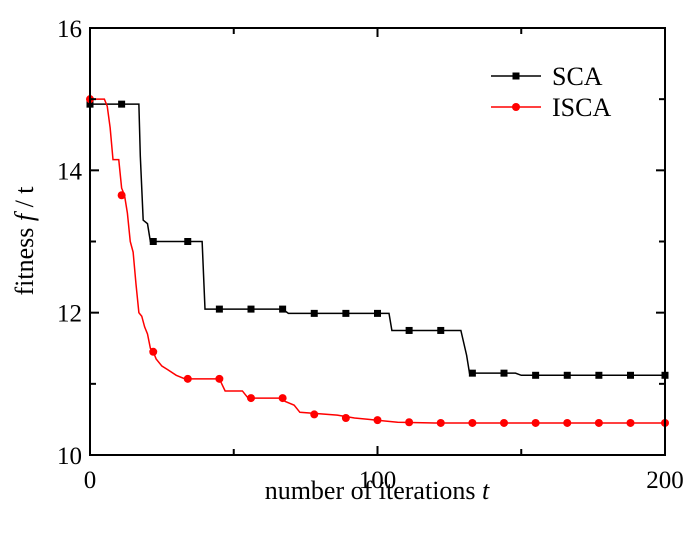  What do you see at coordinates (516, 107) in the screenshot?
I see `legend-marker-isca` at bounding box center [516, 107].